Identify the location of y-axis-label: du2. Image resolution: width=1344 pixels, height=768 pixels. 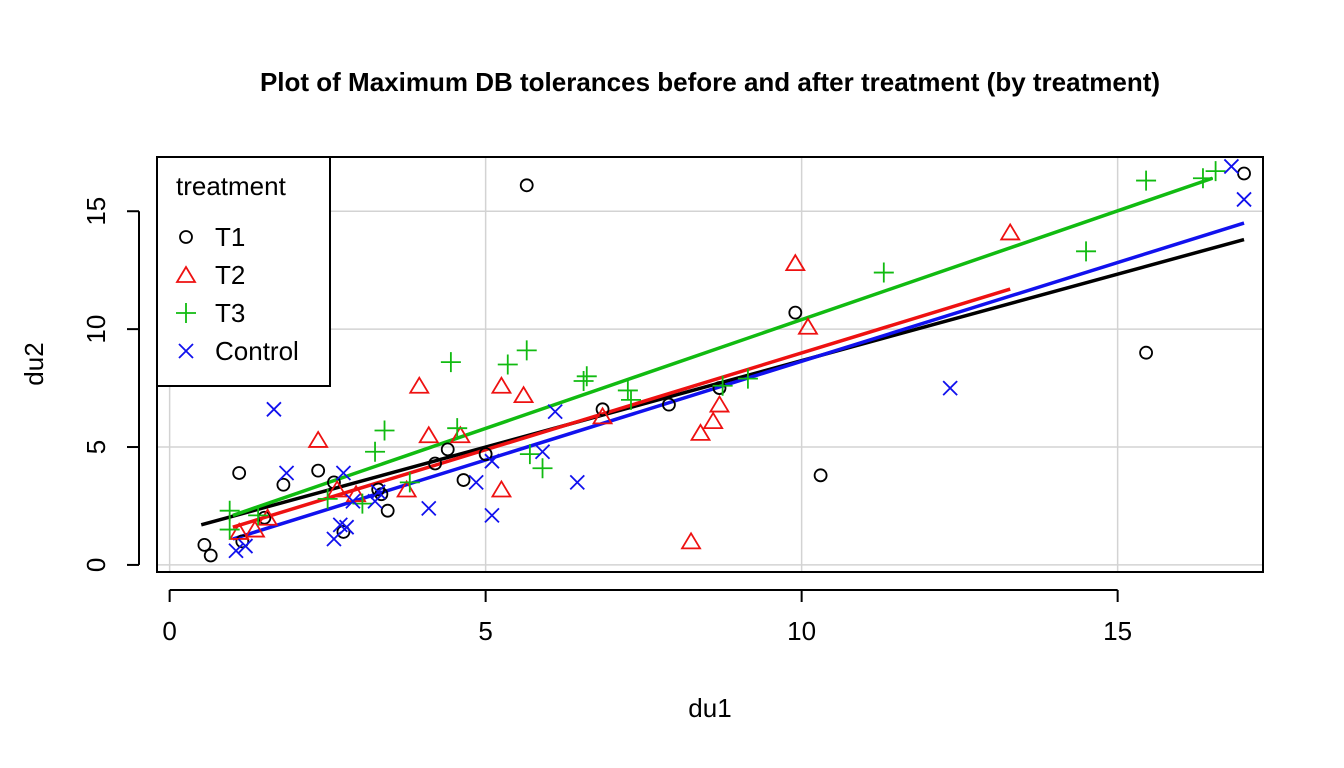
(34, 363).